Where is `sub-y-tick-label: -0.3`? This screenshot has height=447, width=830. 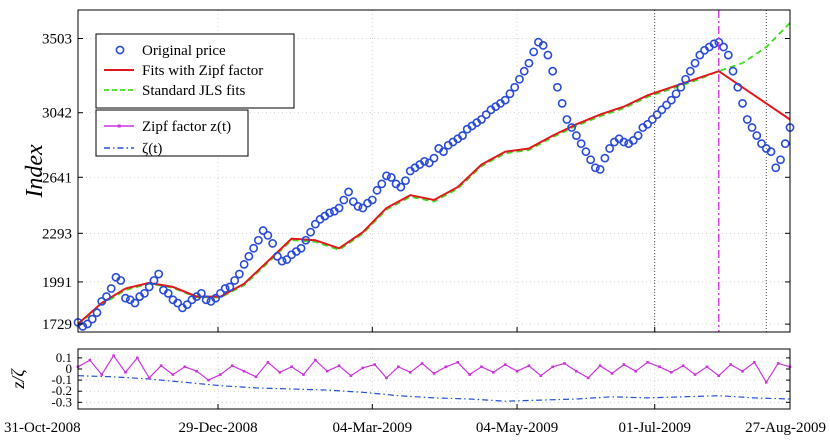 sub-y-tick-label: -0.3 is located at coordinates (61, 401).